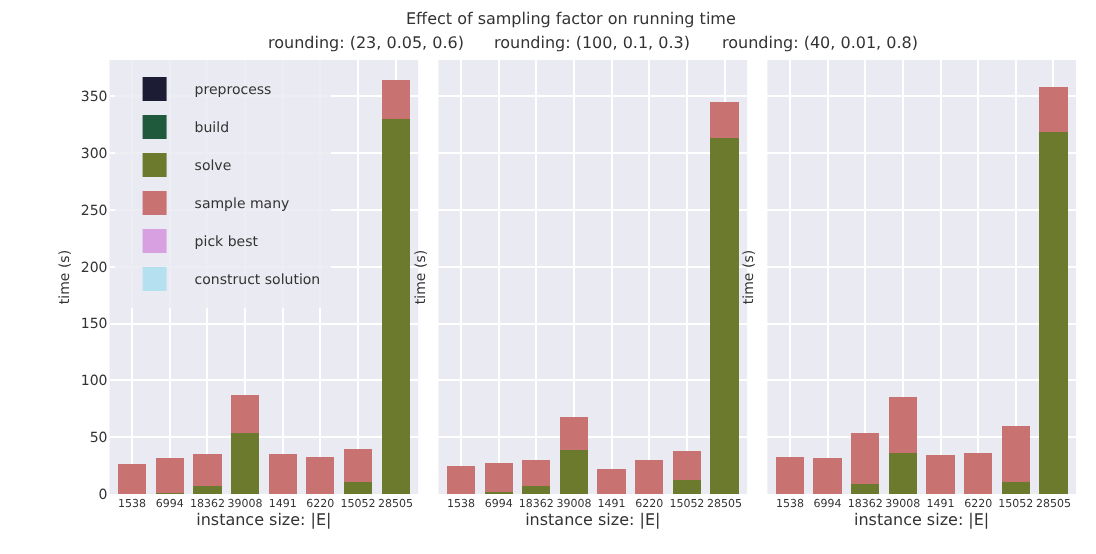 The width and height of the screenshot is (1096, 554). Describe the element at coordinates (820, 43) in the screenshot. I see `chart-title: rounding: (40, 0.01, 0.8)` at that location.